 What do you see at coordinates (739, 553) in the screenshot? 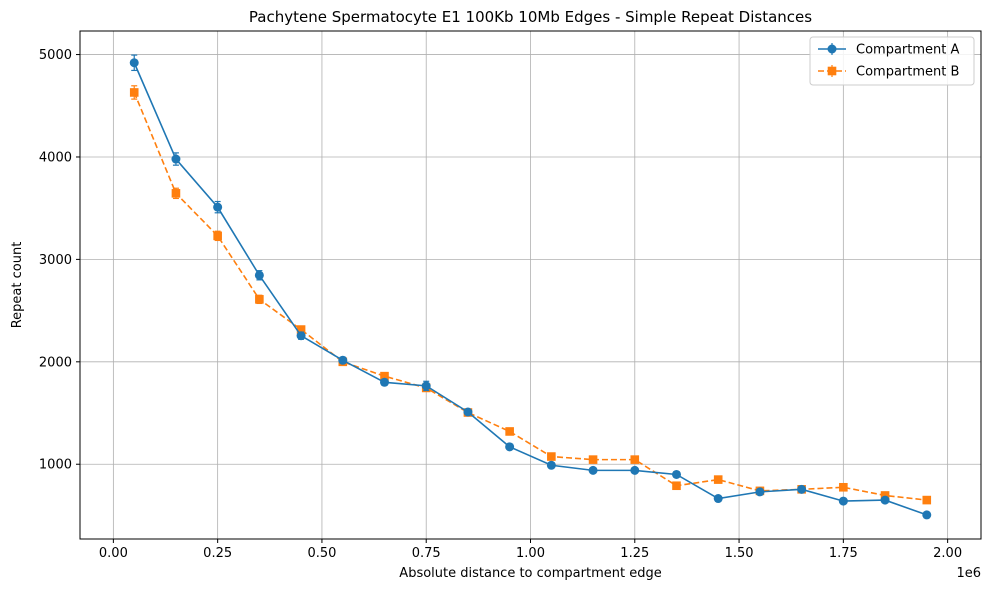
I see `x-tick-label: 1.50` at bounding box center [739, 553].